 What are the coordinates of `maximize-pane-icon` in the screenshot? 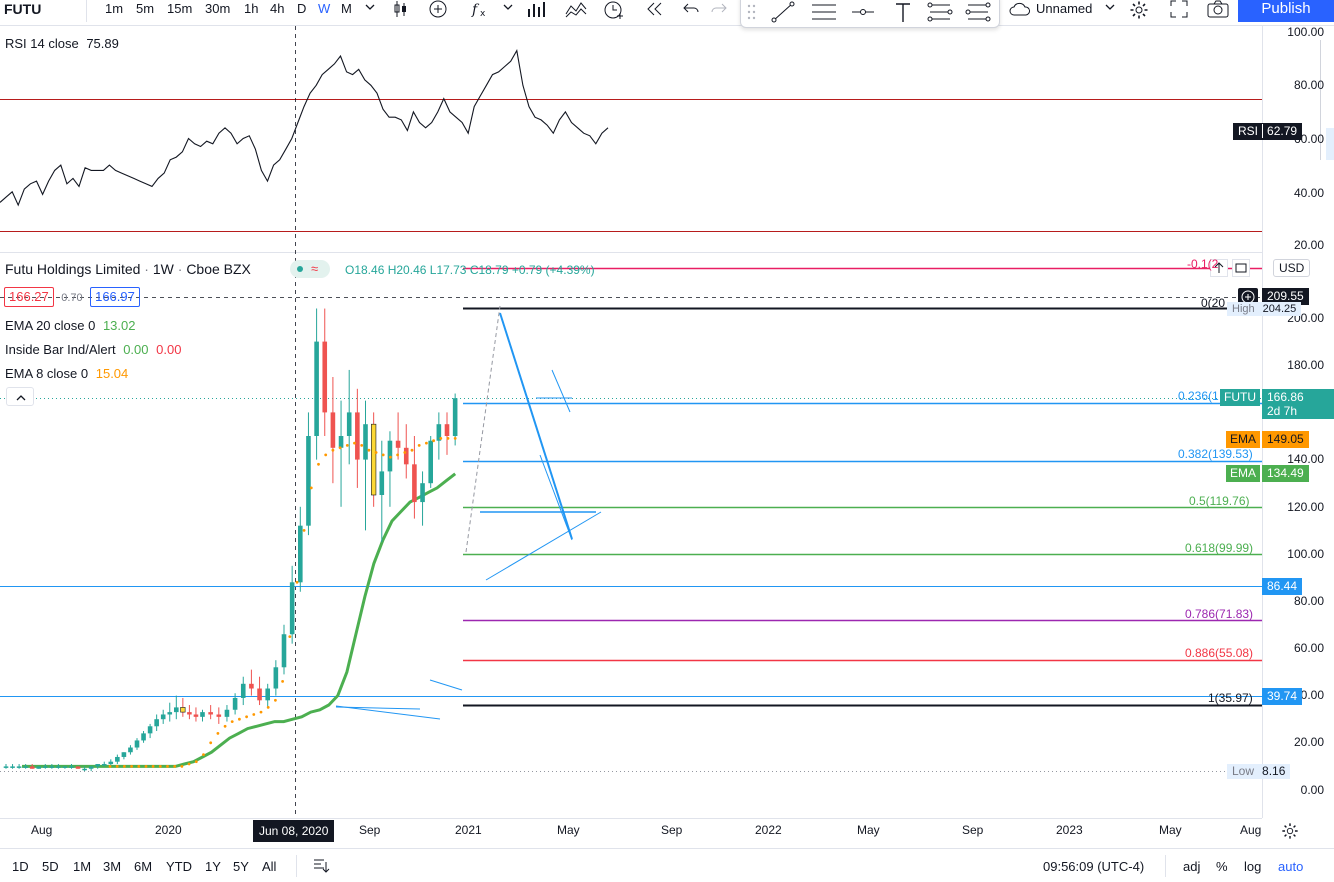 It's located at (1241, 268).